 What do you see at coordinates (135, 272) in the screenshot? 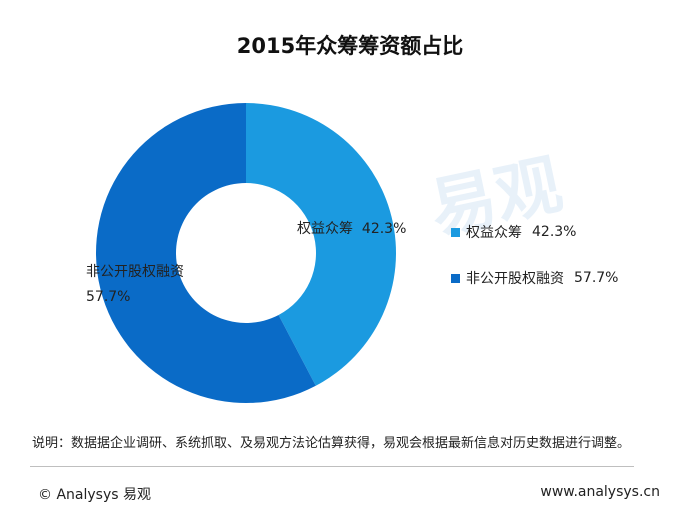
I see `slice-label-name: 非公开股权融资` at bounding box center [135, 272].